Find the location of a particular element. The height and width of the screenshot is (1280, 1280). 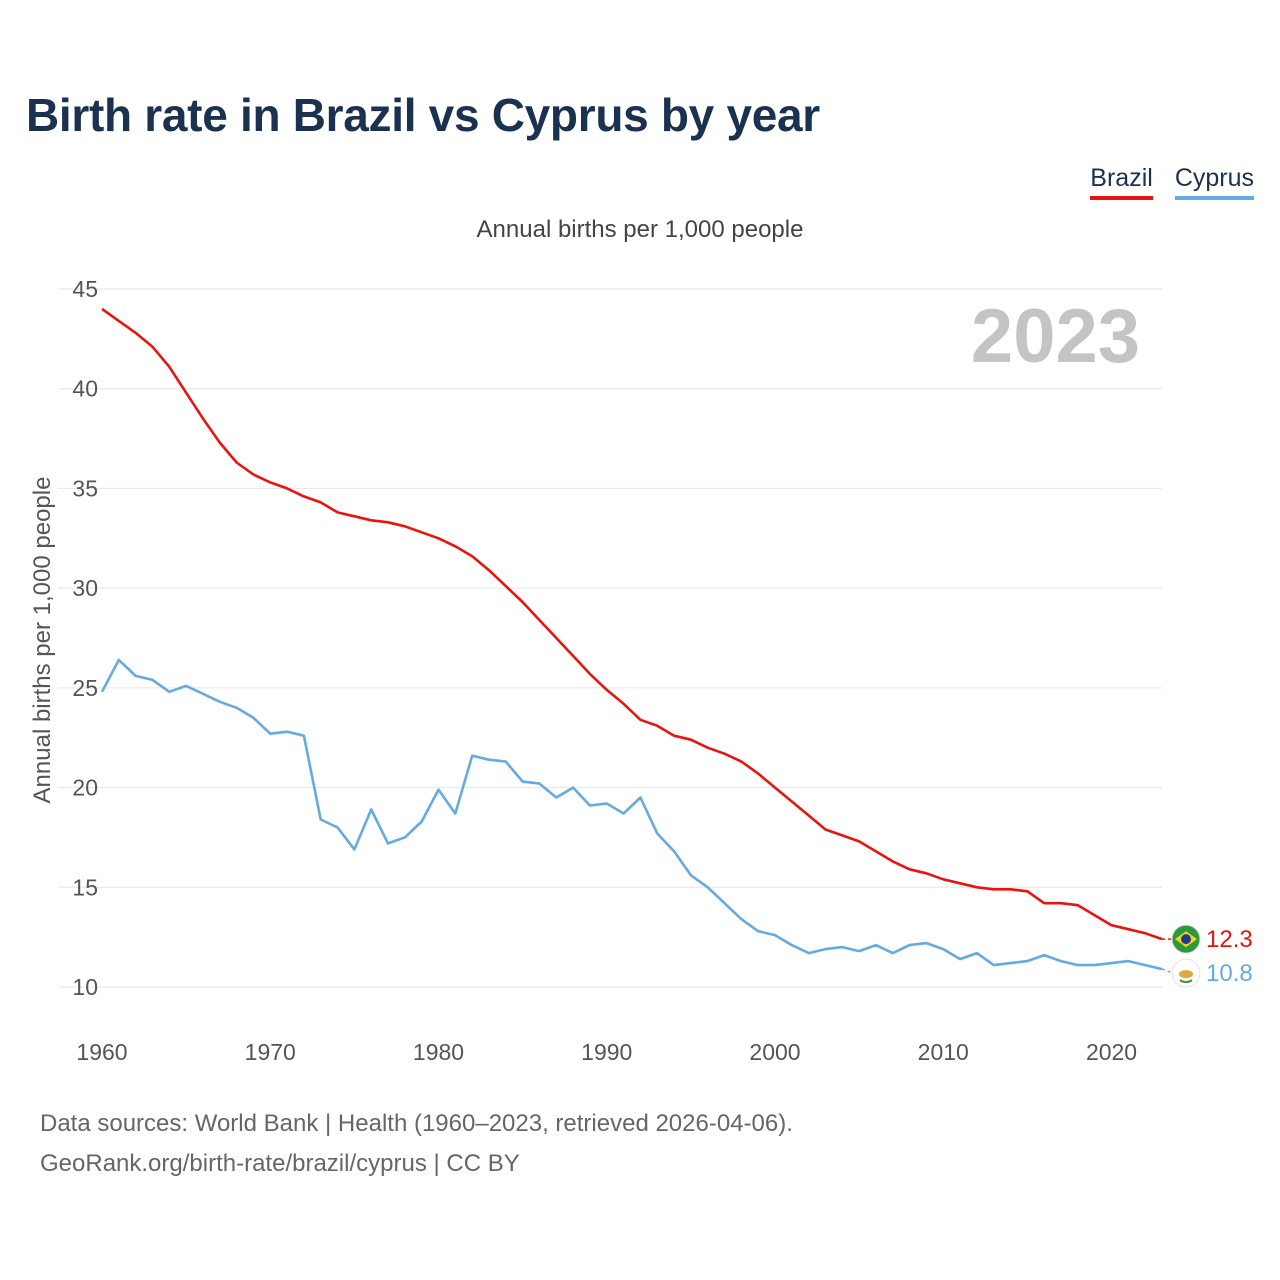

y-tick-label: 30 is located at coordinates (85, 588).